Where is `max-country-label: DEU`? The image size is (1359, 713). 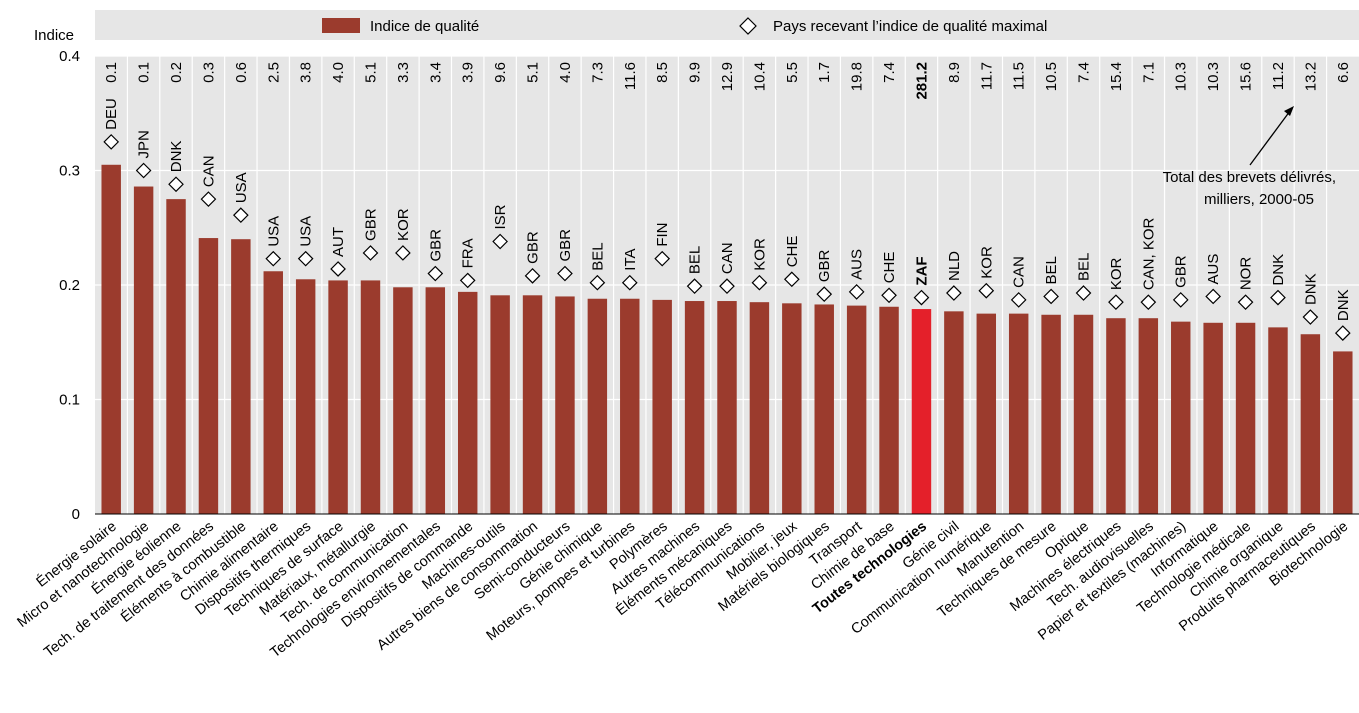 max-country-label: DEU is located at coordinates (111, 114).